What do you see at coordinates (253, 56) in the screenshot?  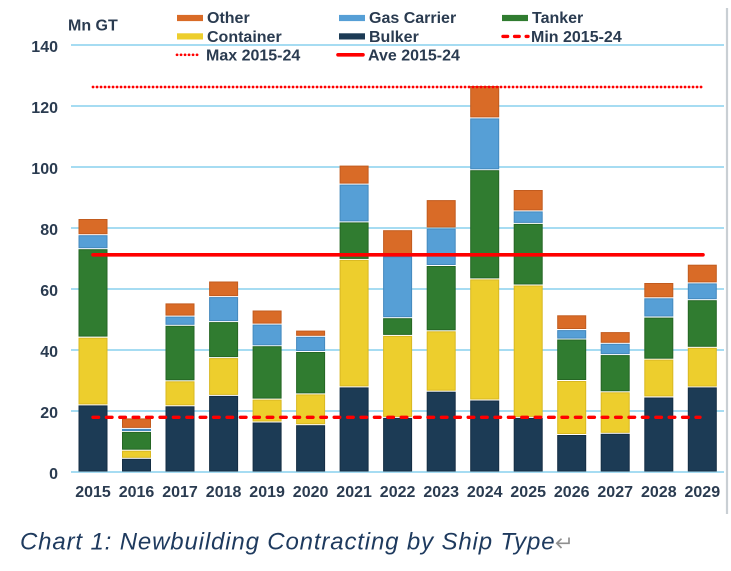 I see `svg-text: Max 2015-24` at bounding box center [253, 56].